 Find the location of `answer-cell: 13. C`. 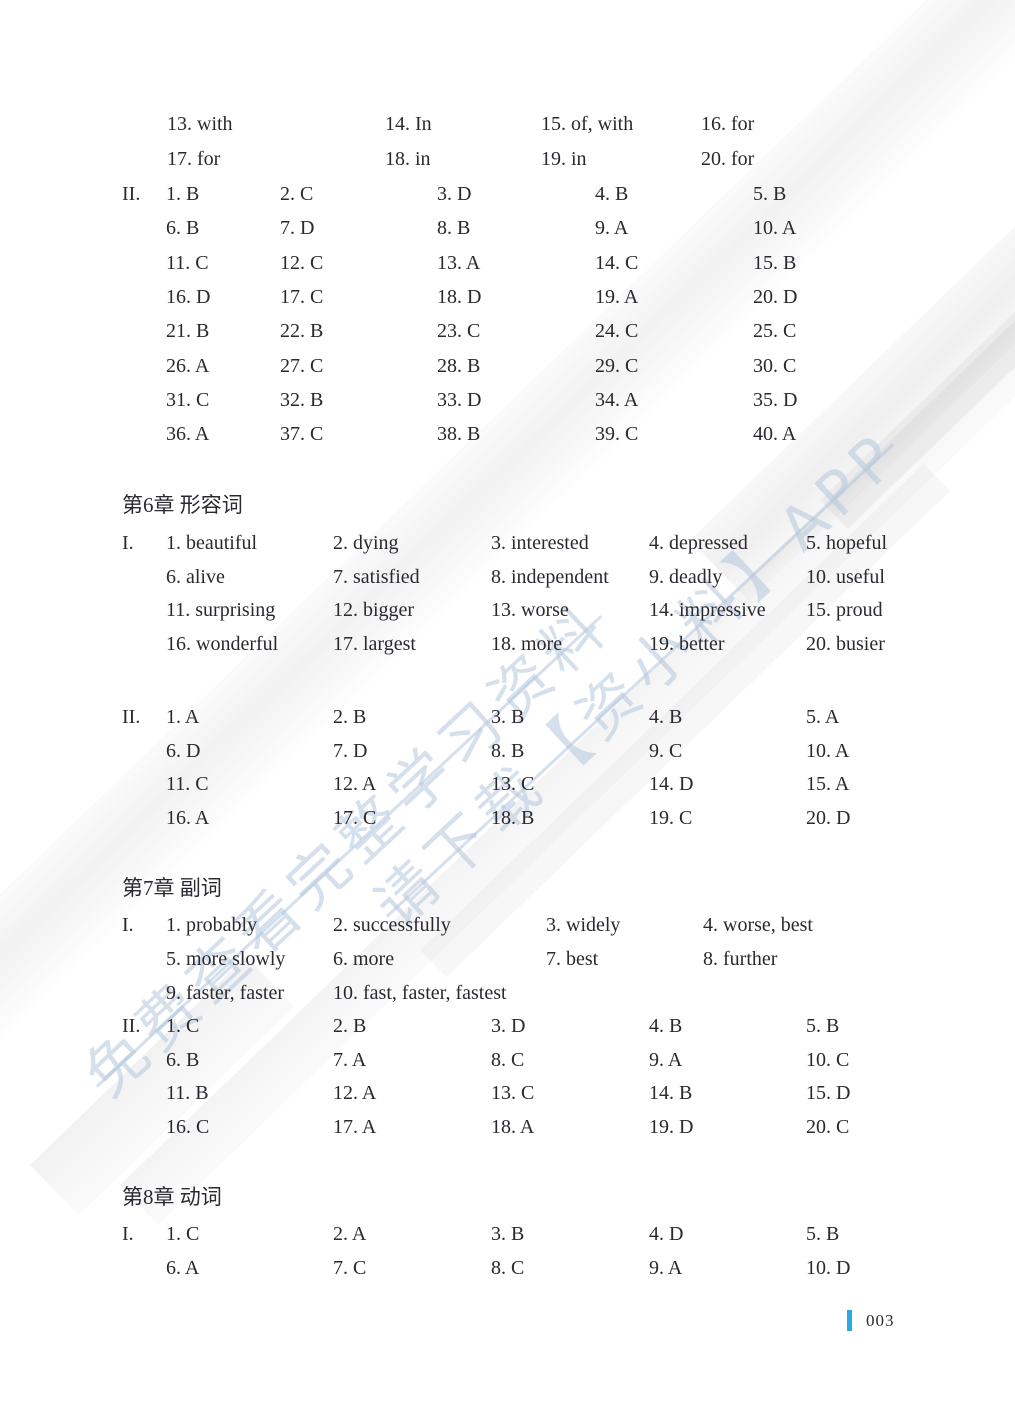

answer-cell: 13. C is located at coordinates (513, 1093).